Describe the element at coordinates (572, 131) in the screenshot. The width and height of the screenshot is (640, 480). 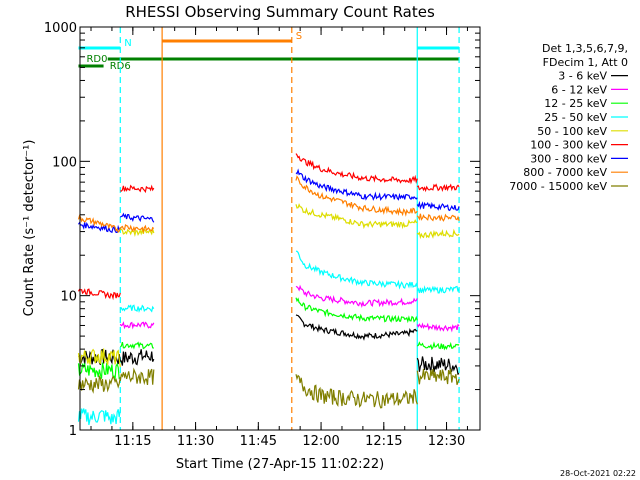
I see `legend-entry-label: 50 - 100 keV` at that location.